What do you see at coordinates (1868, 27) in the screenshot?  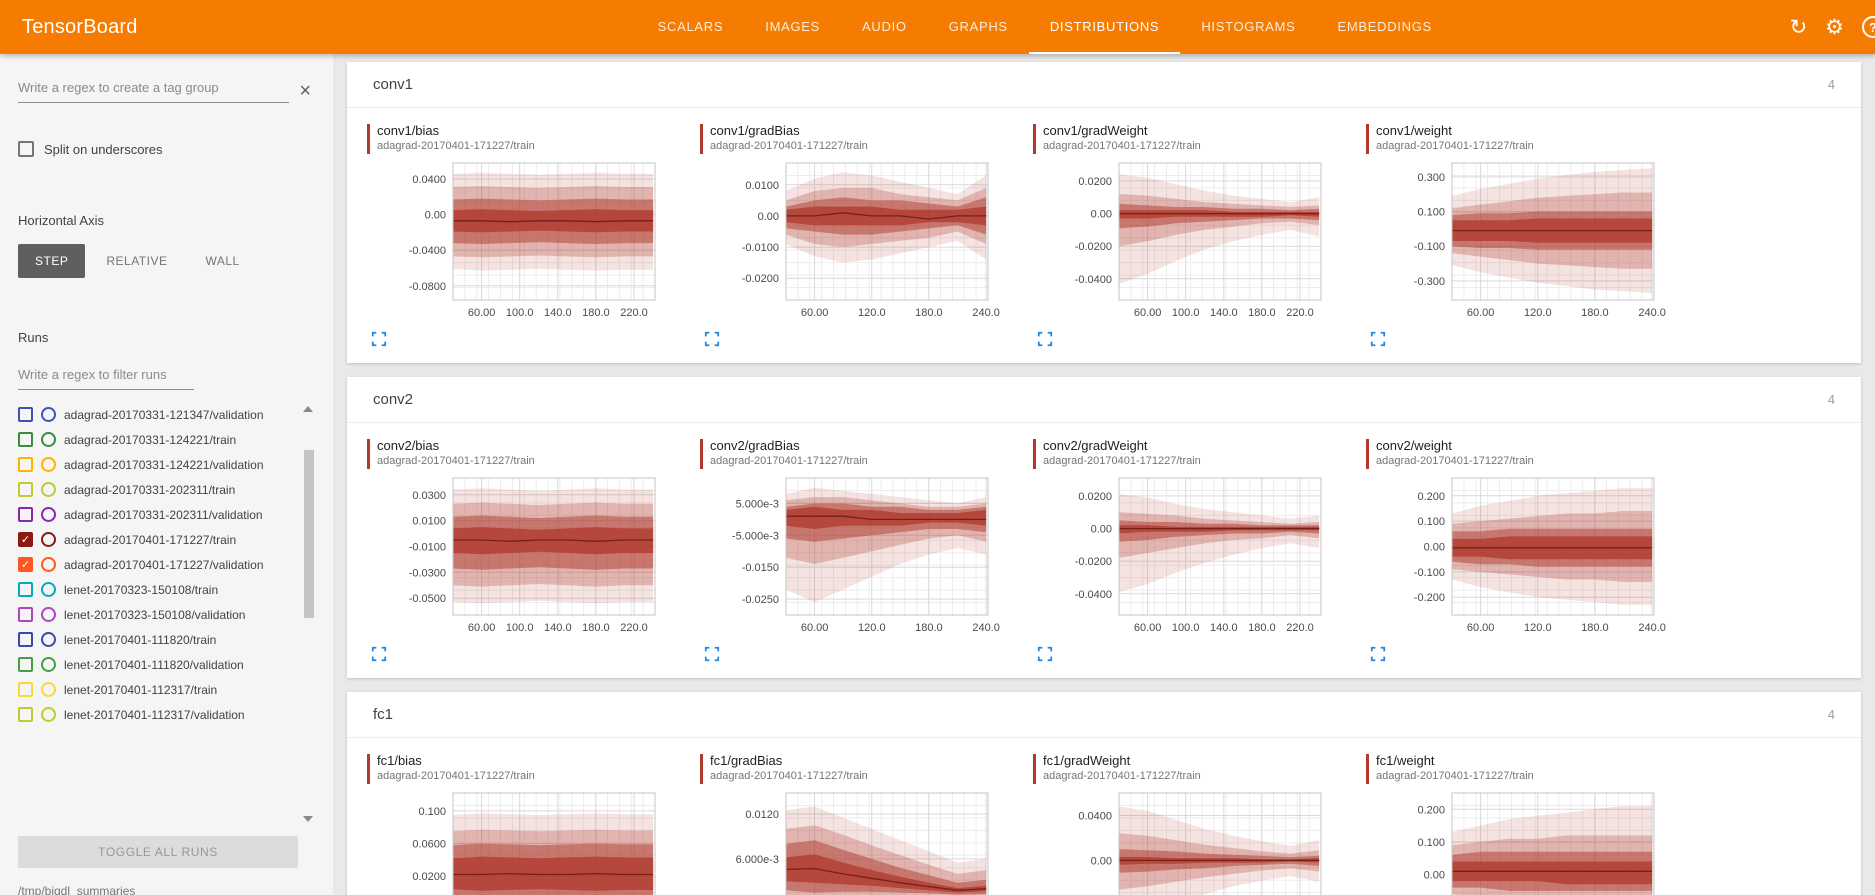 I see `help-icon: ?` at bounding box center [1868, 27].